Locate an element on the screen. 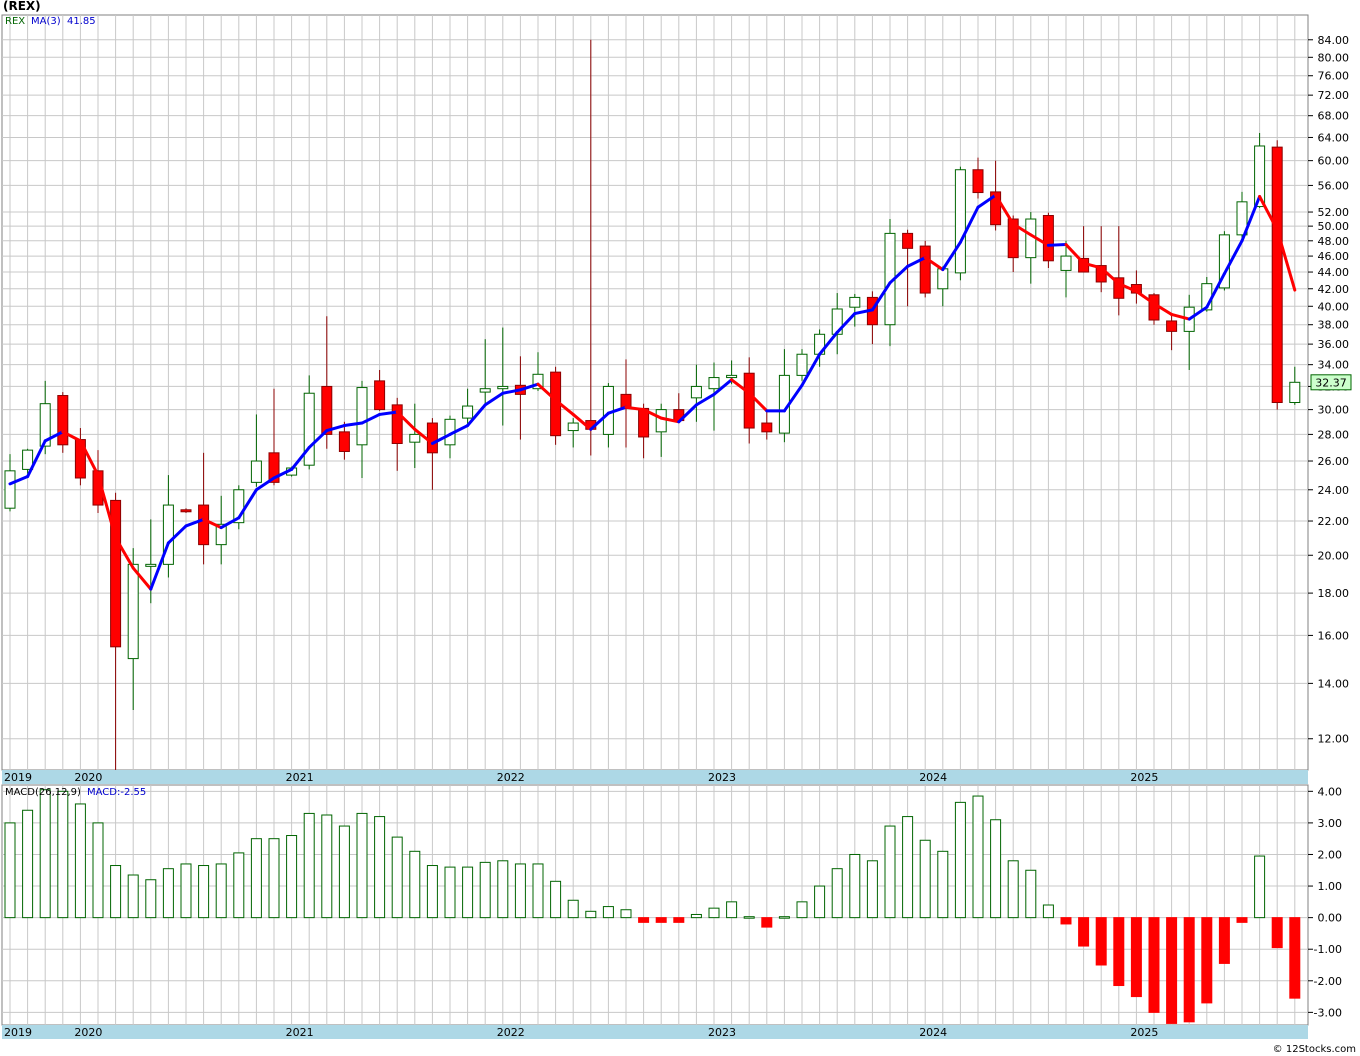 This screenshot has width=1360, height=1056. macd-y-axis: 4.00 3.00 2.00 1.00 0.00 -1.00 -2.00 -3.00 is located at coordinates (1325, 902).